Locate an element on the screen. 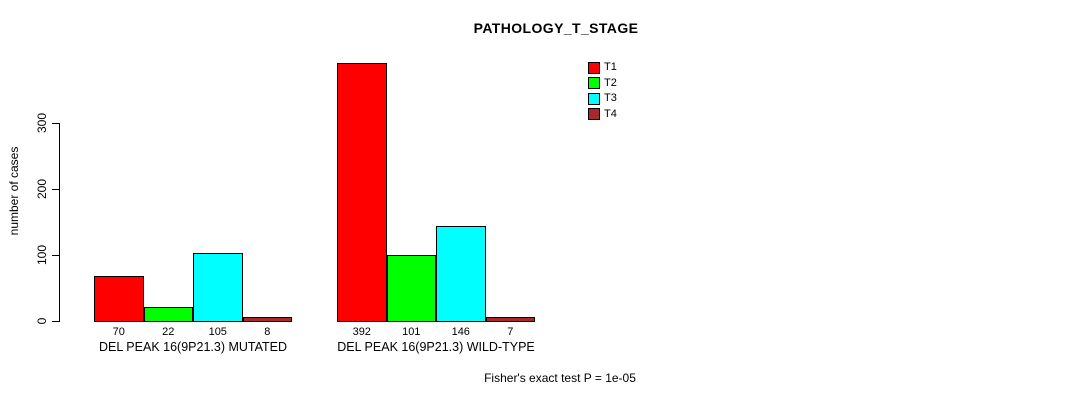 Image resolution: width=1090 pixels, height=400 pixels. bar-t4-group2 is located at coordinates (510, 319).